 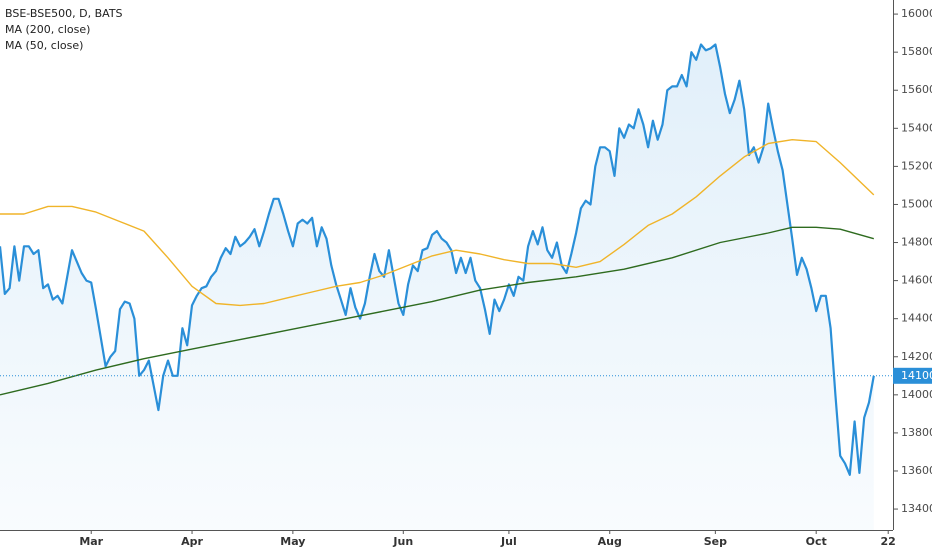 I want to click on y-tick-label: 15800, so click(x=916, y=51).